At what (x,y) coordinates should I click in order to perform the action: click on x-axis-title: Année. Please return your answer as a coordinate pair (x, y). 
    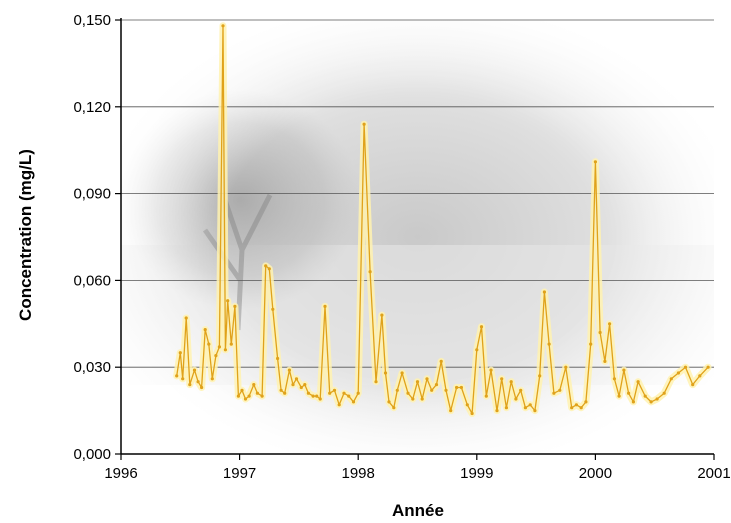
    Looking at the image, I should click on (418, 510).